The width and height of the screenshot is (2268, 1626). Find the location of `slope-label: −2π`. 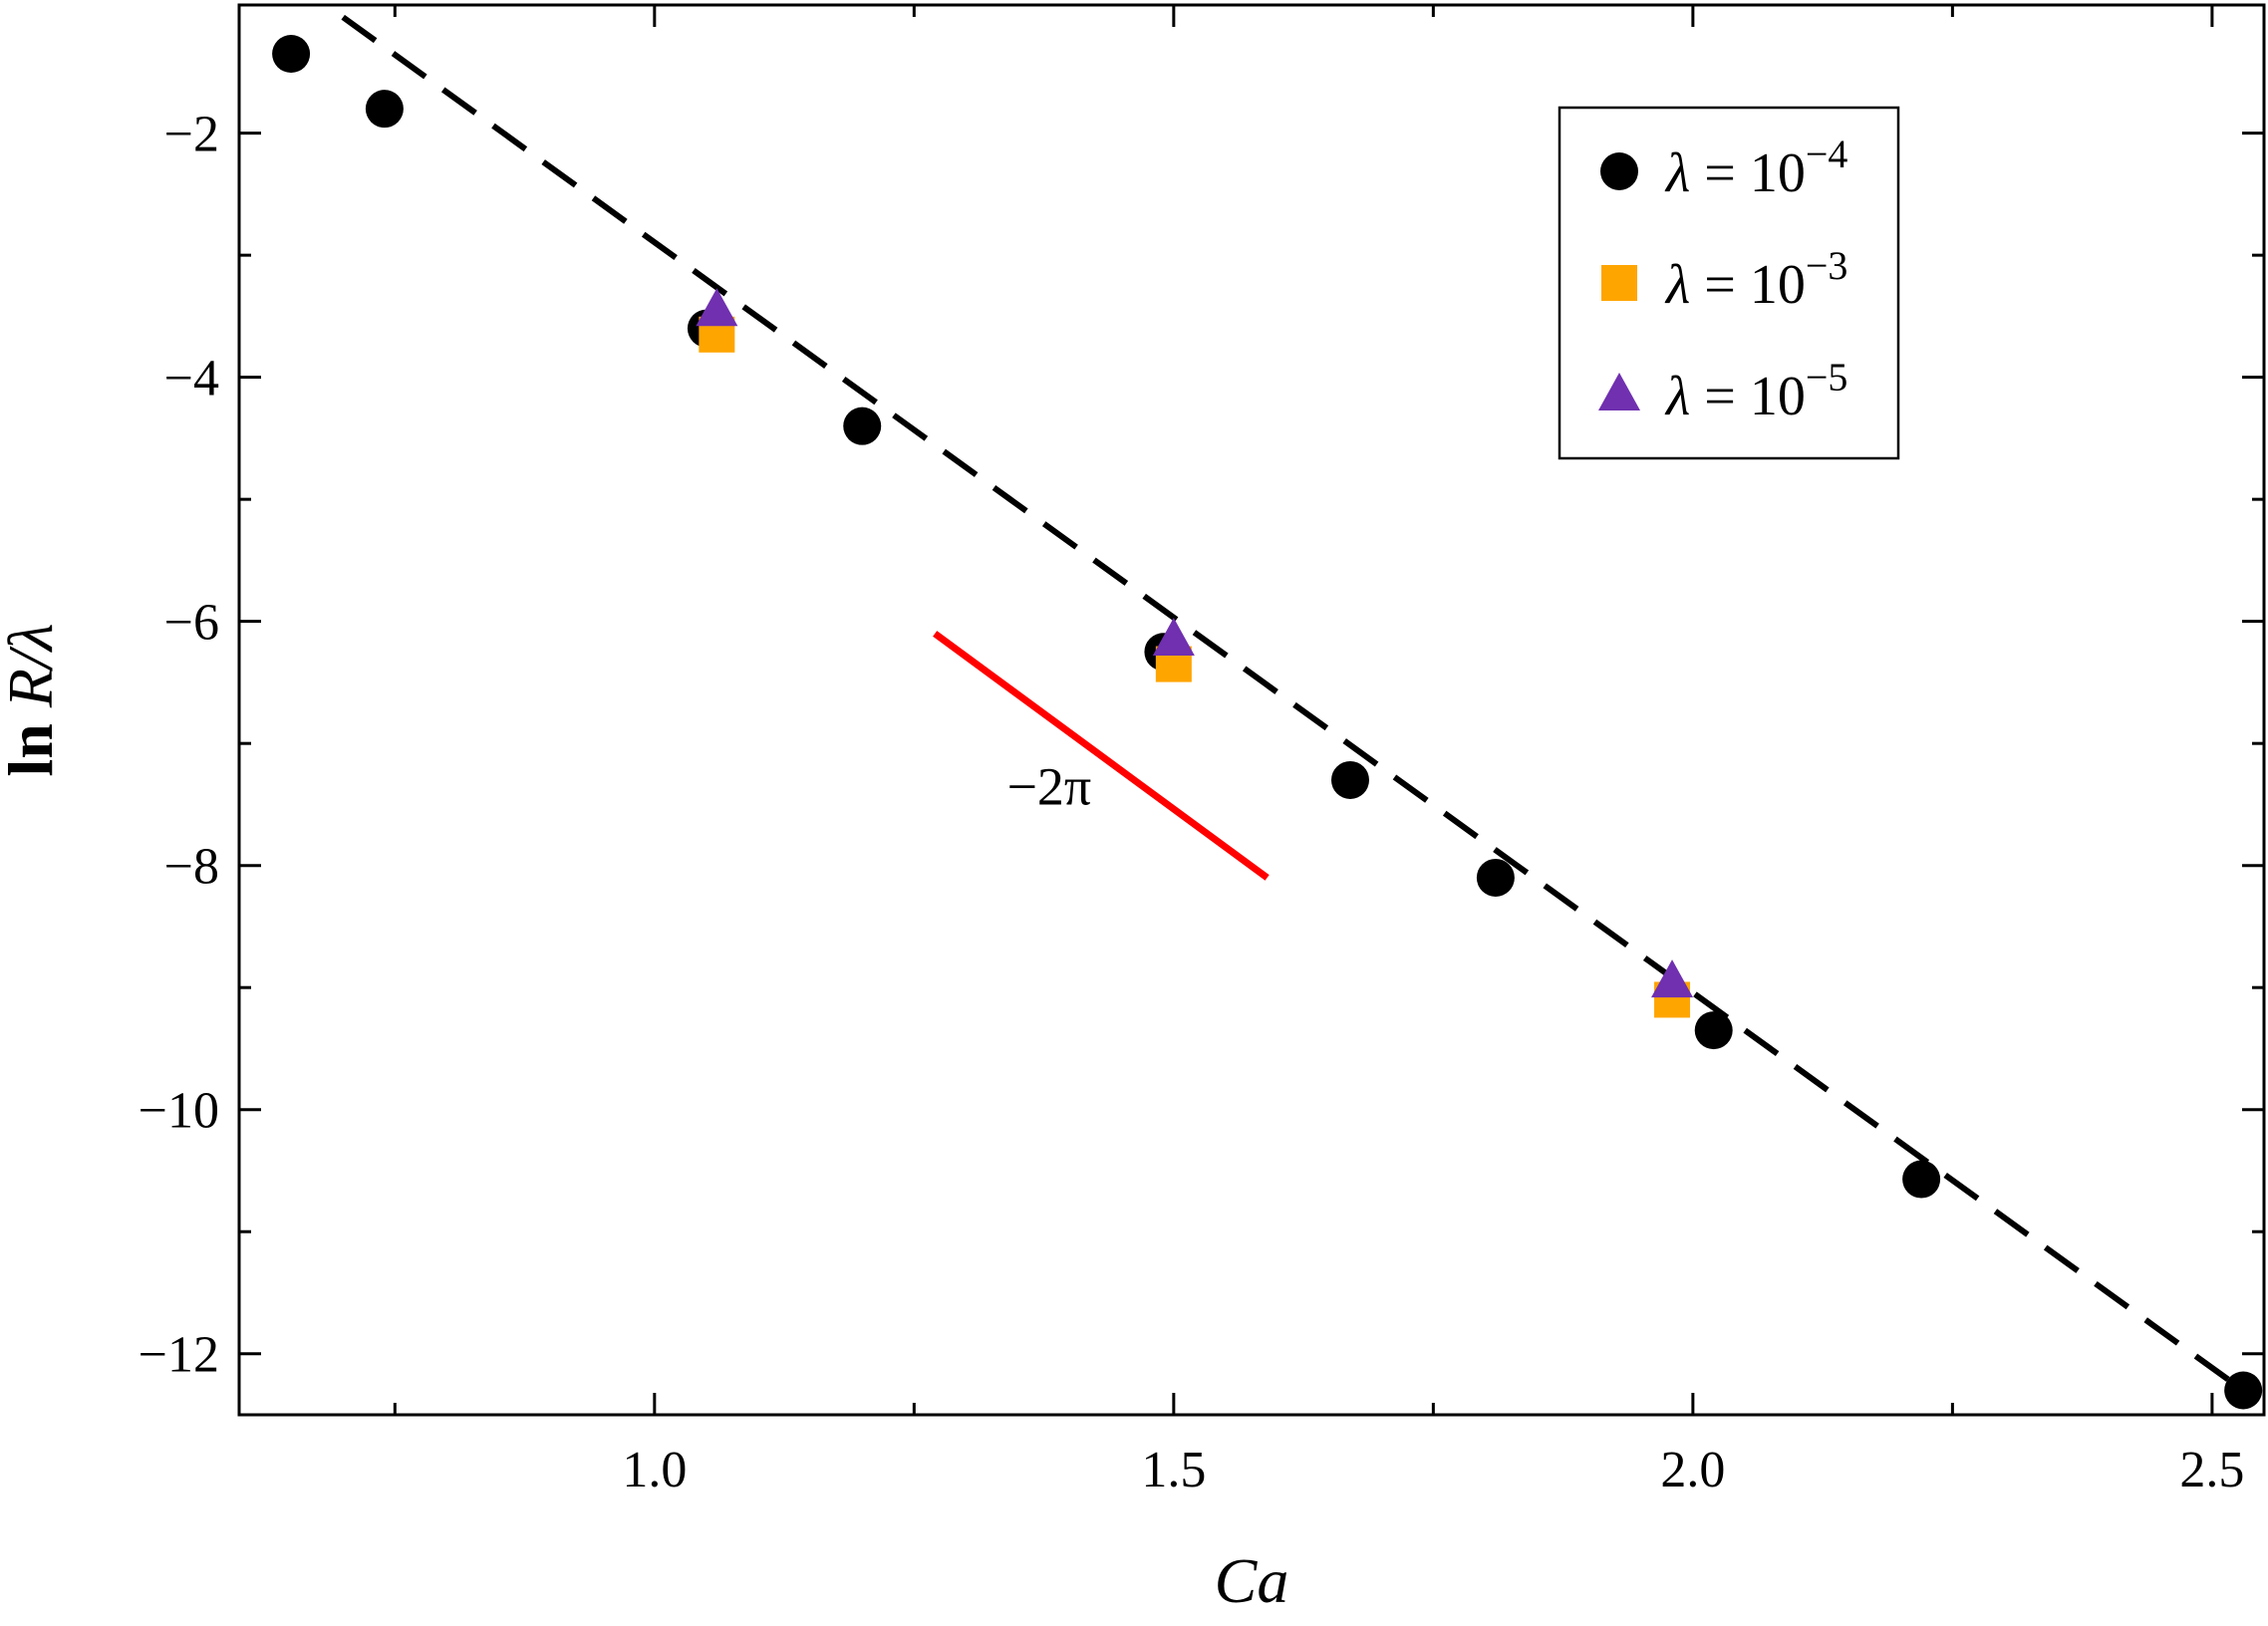

slope-label: −2π is located at coordinates (1048, 786).